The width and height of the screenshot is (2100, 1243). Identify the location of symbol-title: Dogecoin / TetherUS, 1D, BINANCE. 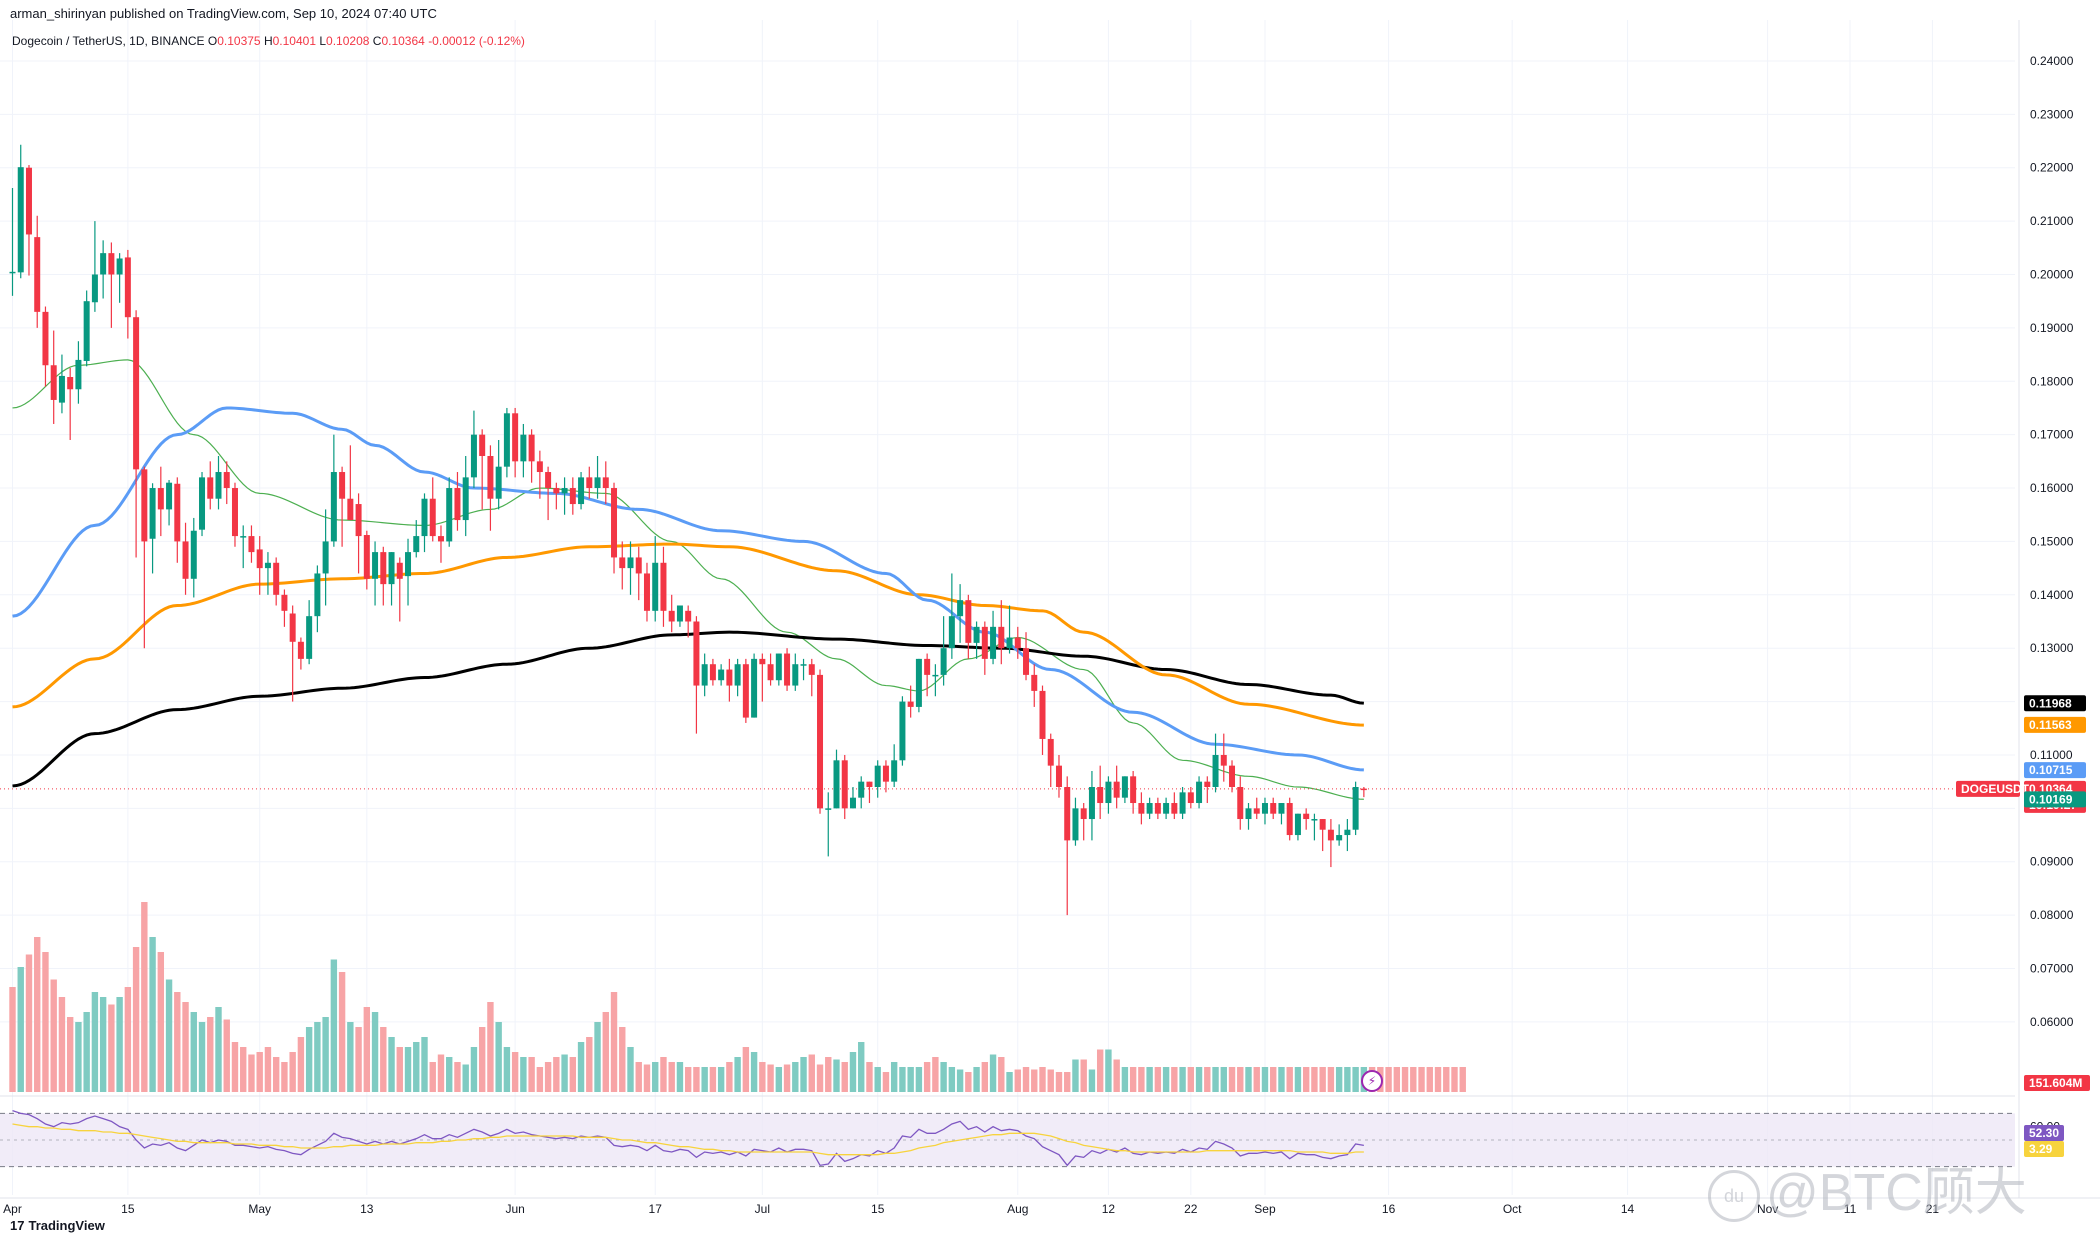
(108, 41).